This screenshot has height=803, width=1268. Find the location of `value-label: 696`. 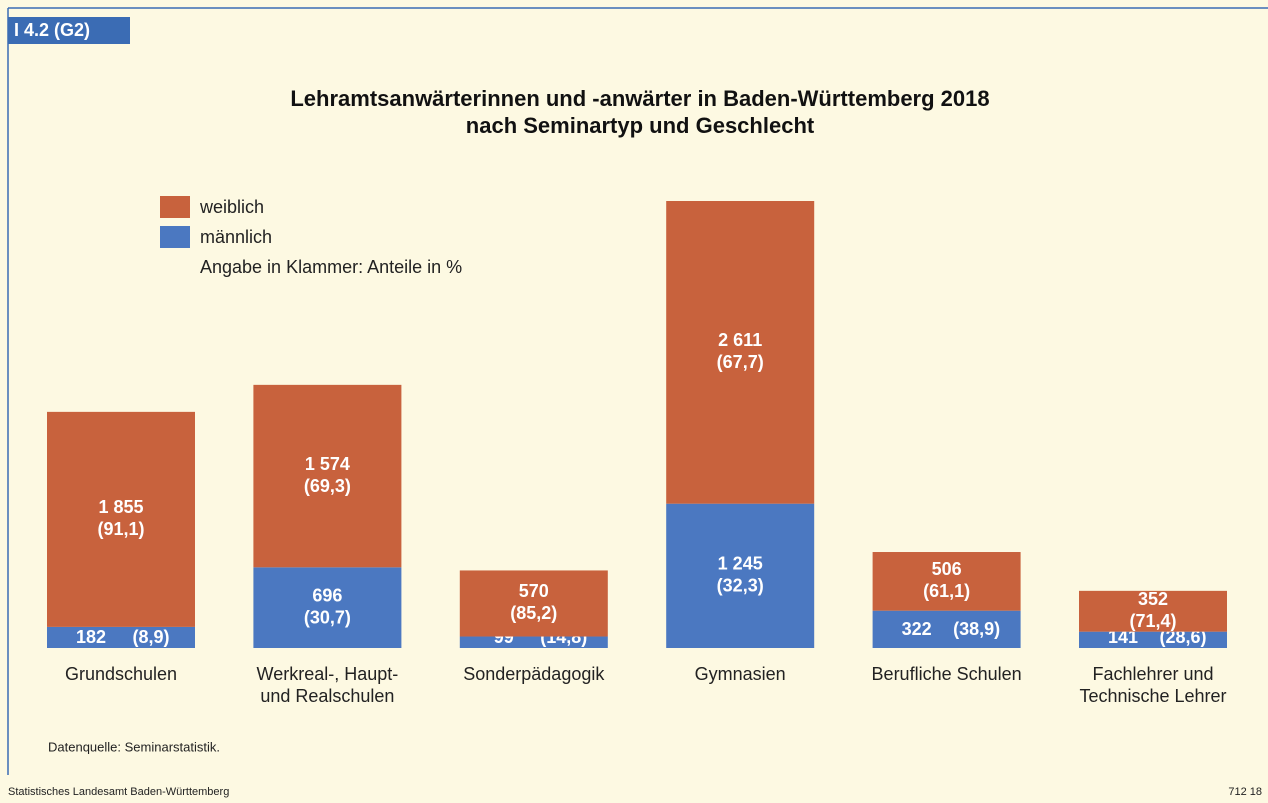

value-label: 696 is located at coordinates (327, 595).